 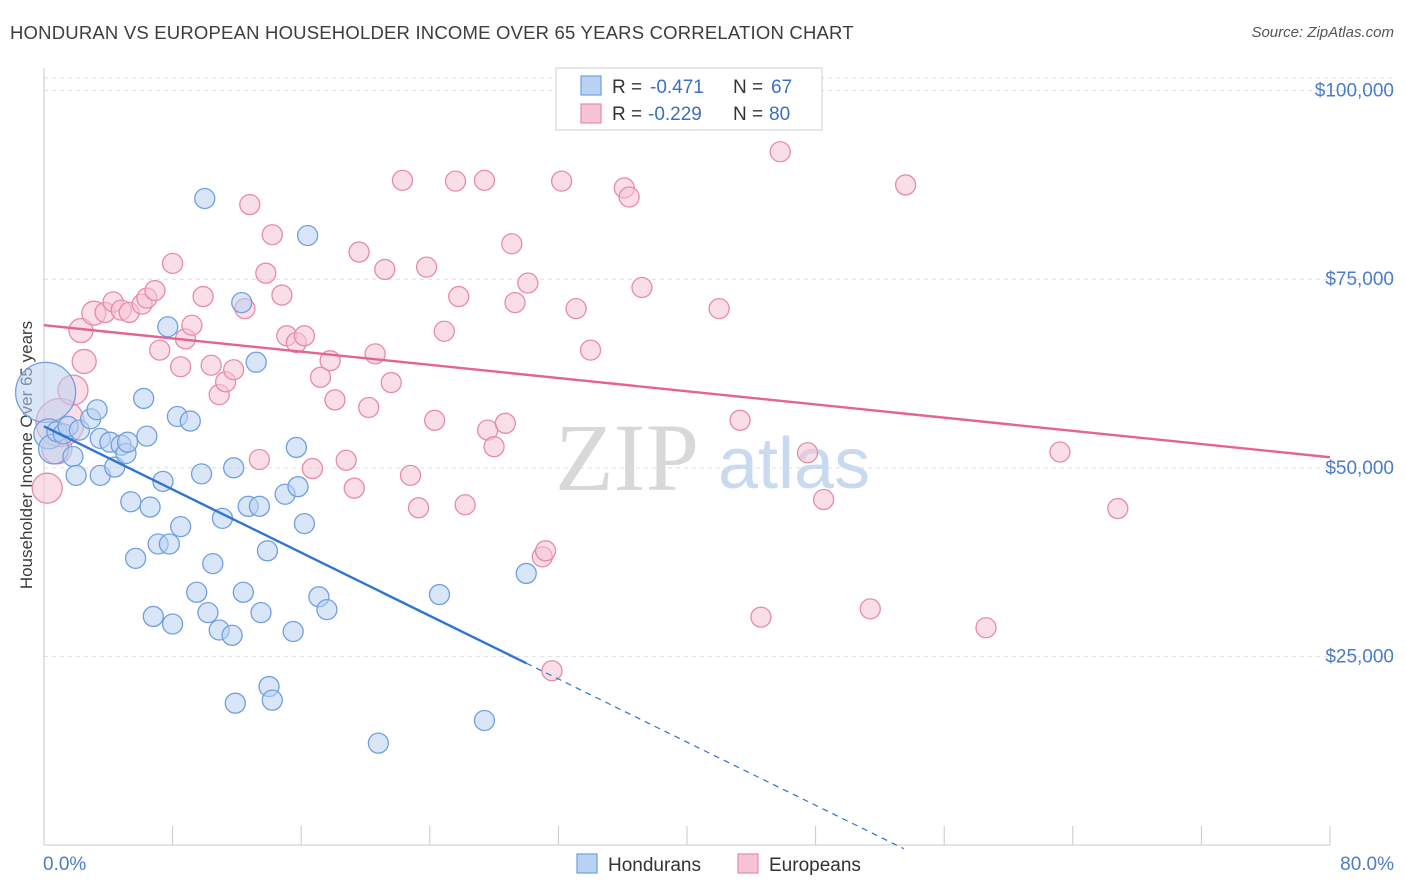 I want to click on legend-r-label: R =, so click(x=627, y=114).